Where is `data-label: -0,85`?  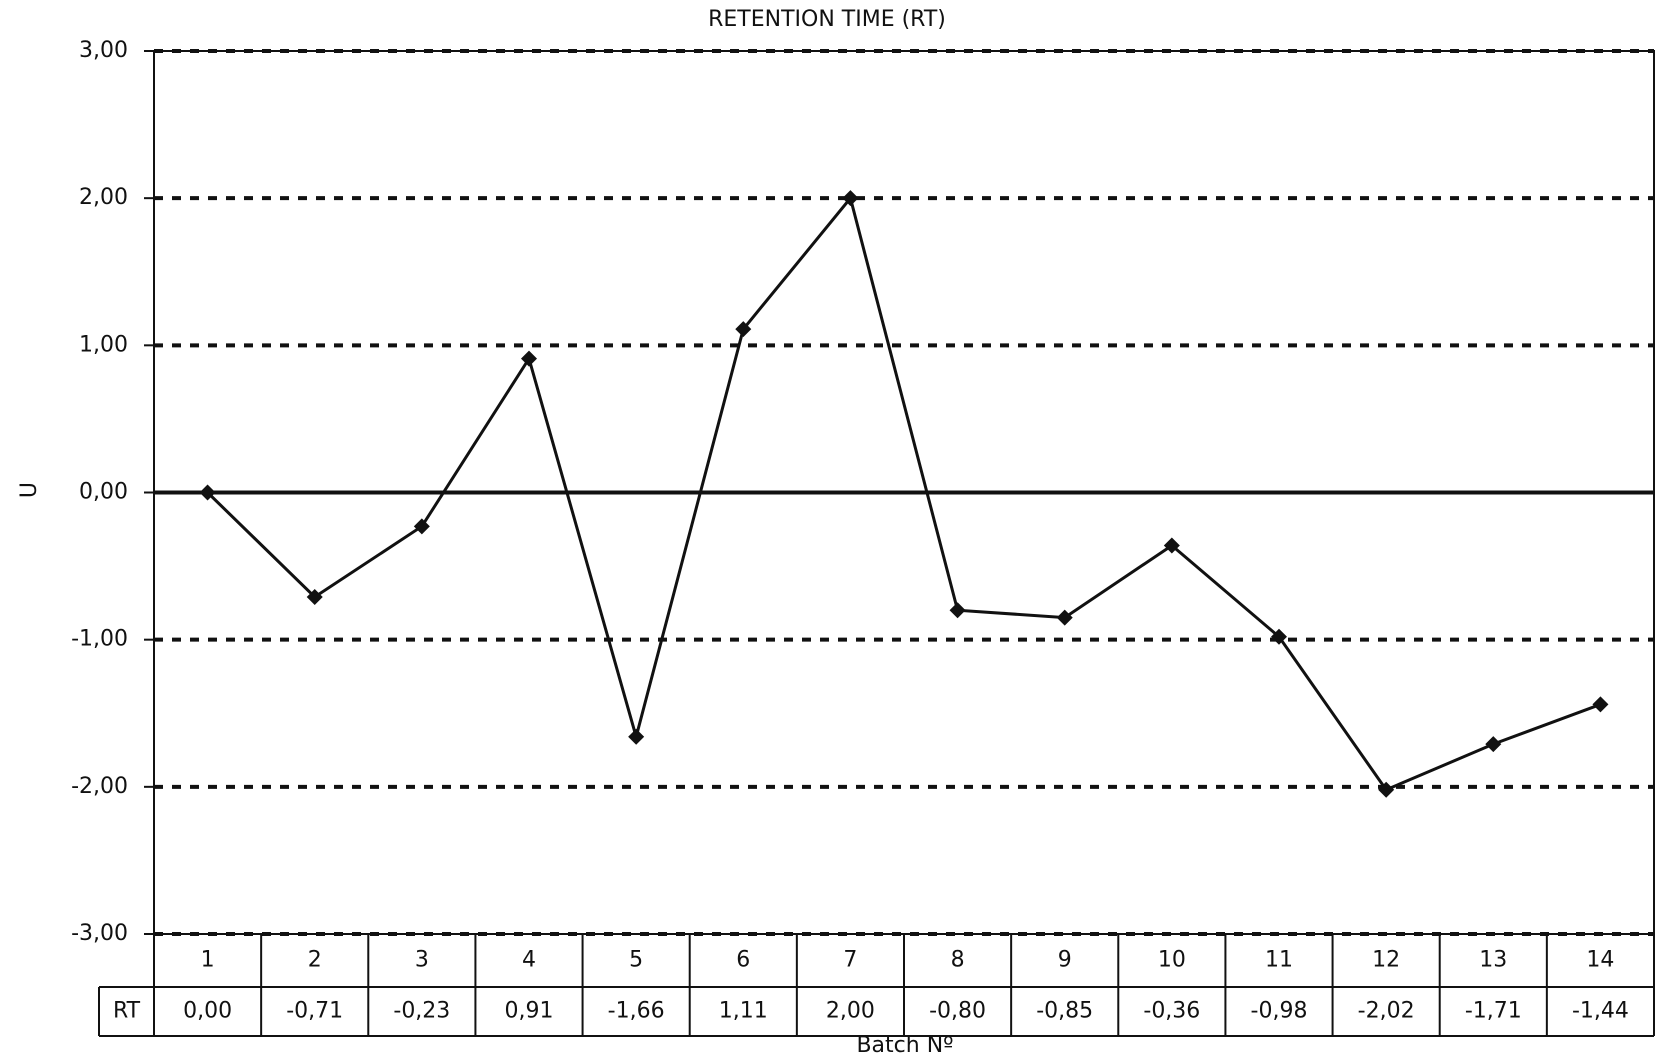
data-label: -0,85 is located at coordinates (1064, 1011).